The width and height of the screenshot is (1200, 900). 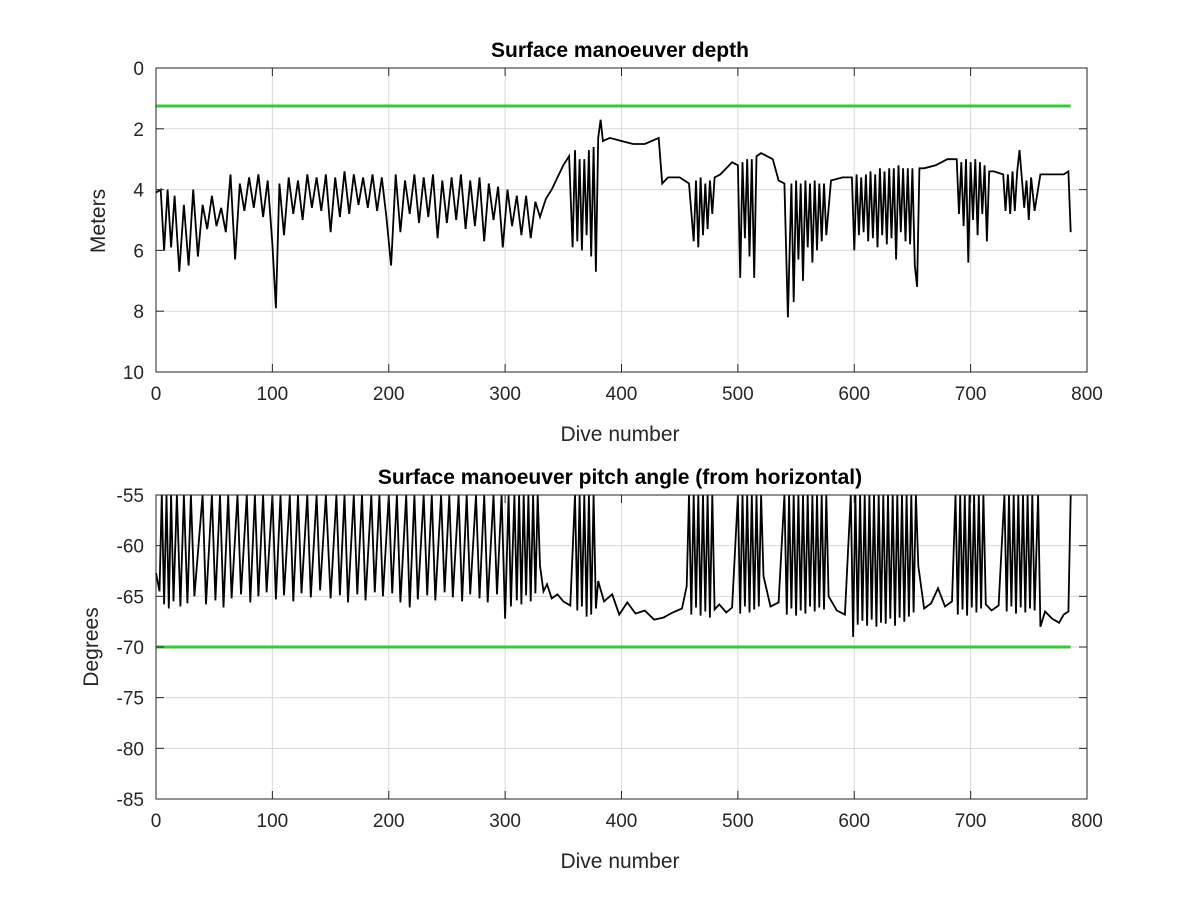 What do you see at coordinates (133, 373) in the screenshot?
I see `depth-y-tick-label: 10` at bounding box center [133, 373].